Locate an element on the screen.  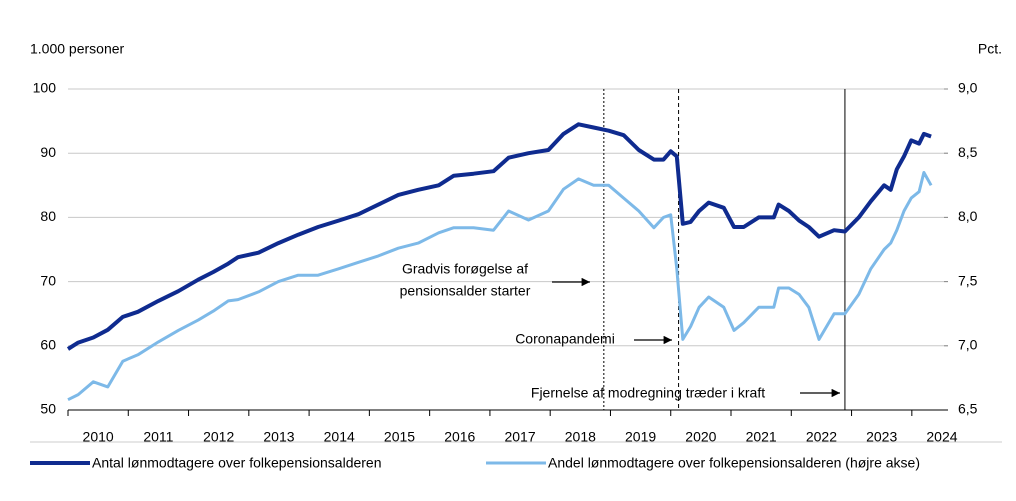
x-tick-label: 2017 is located at coordinates (519, 437).